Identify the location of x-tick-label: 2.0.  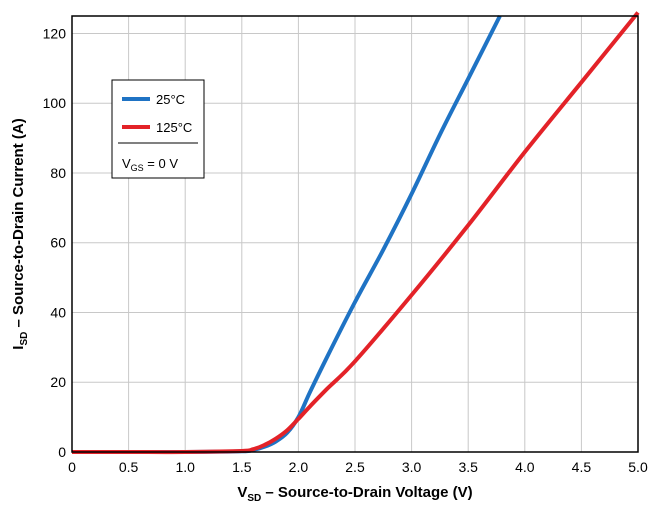
(299, 467).